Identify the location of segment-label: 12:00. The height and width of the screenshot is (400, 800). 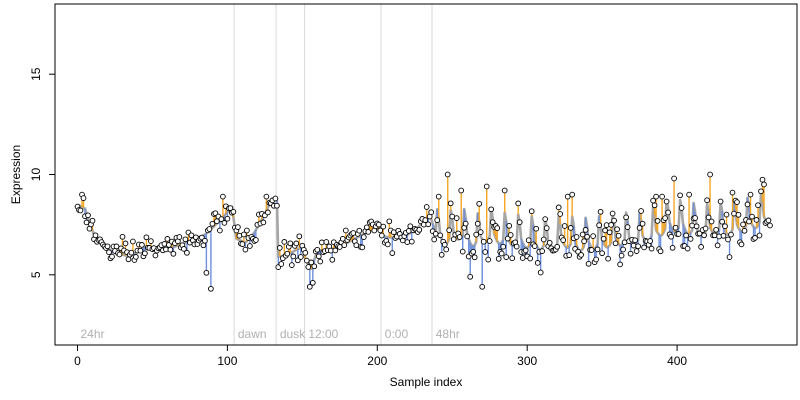
(323, 334).